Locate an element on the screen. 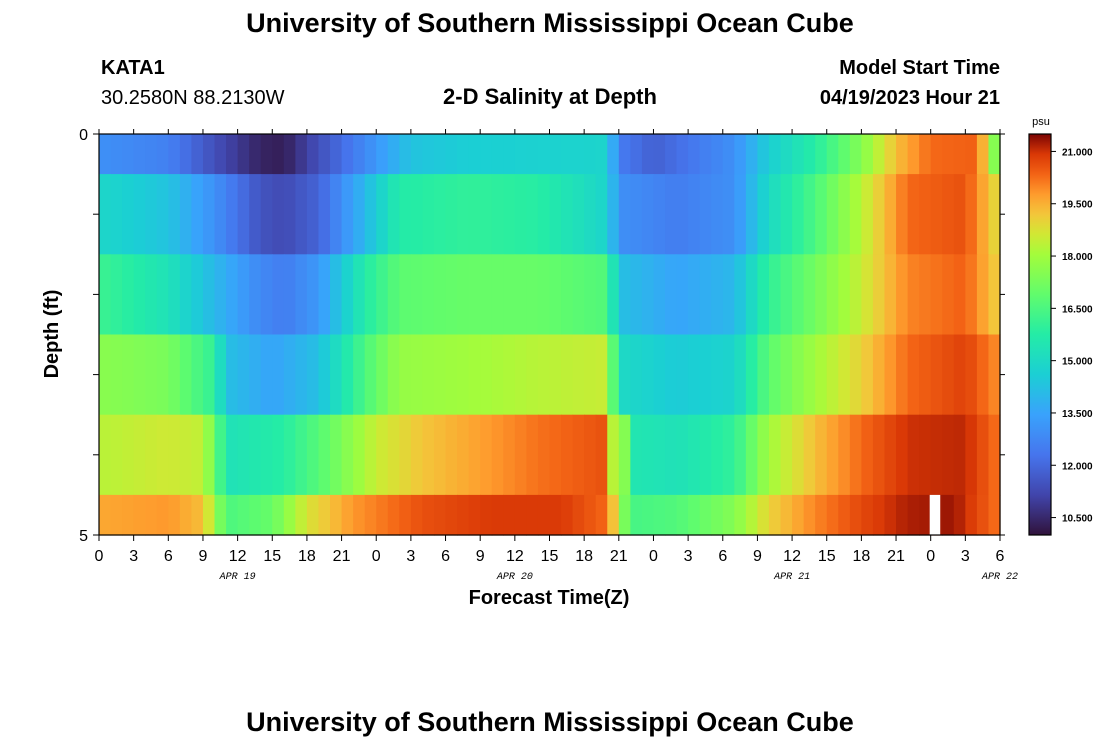 This screenshot has height=750, width=1100. colorbar-tick-label: 12.000 is located at coordinates (1077, 466).